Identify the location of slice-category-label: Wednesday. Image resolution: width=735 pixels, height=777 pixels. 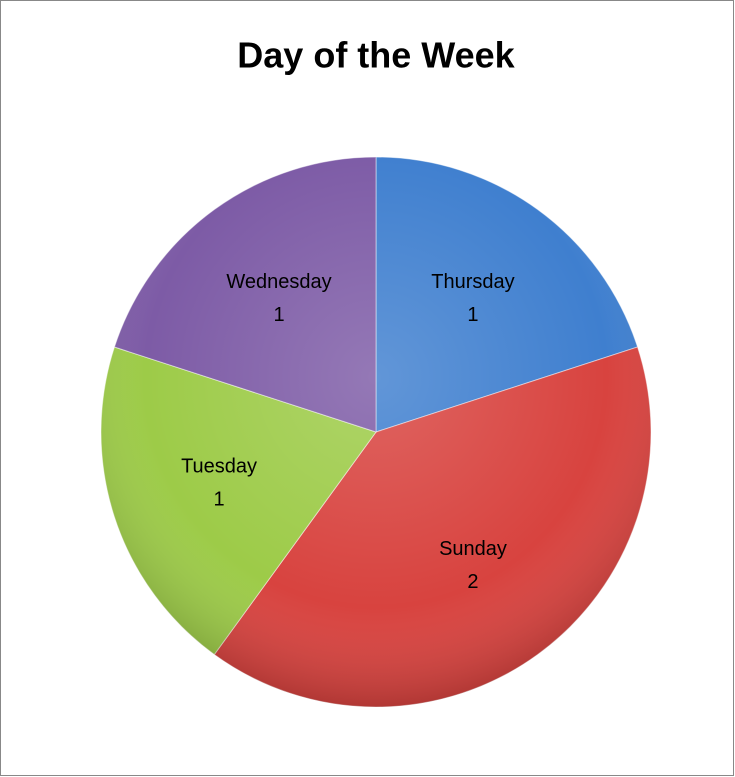
(278, 282).